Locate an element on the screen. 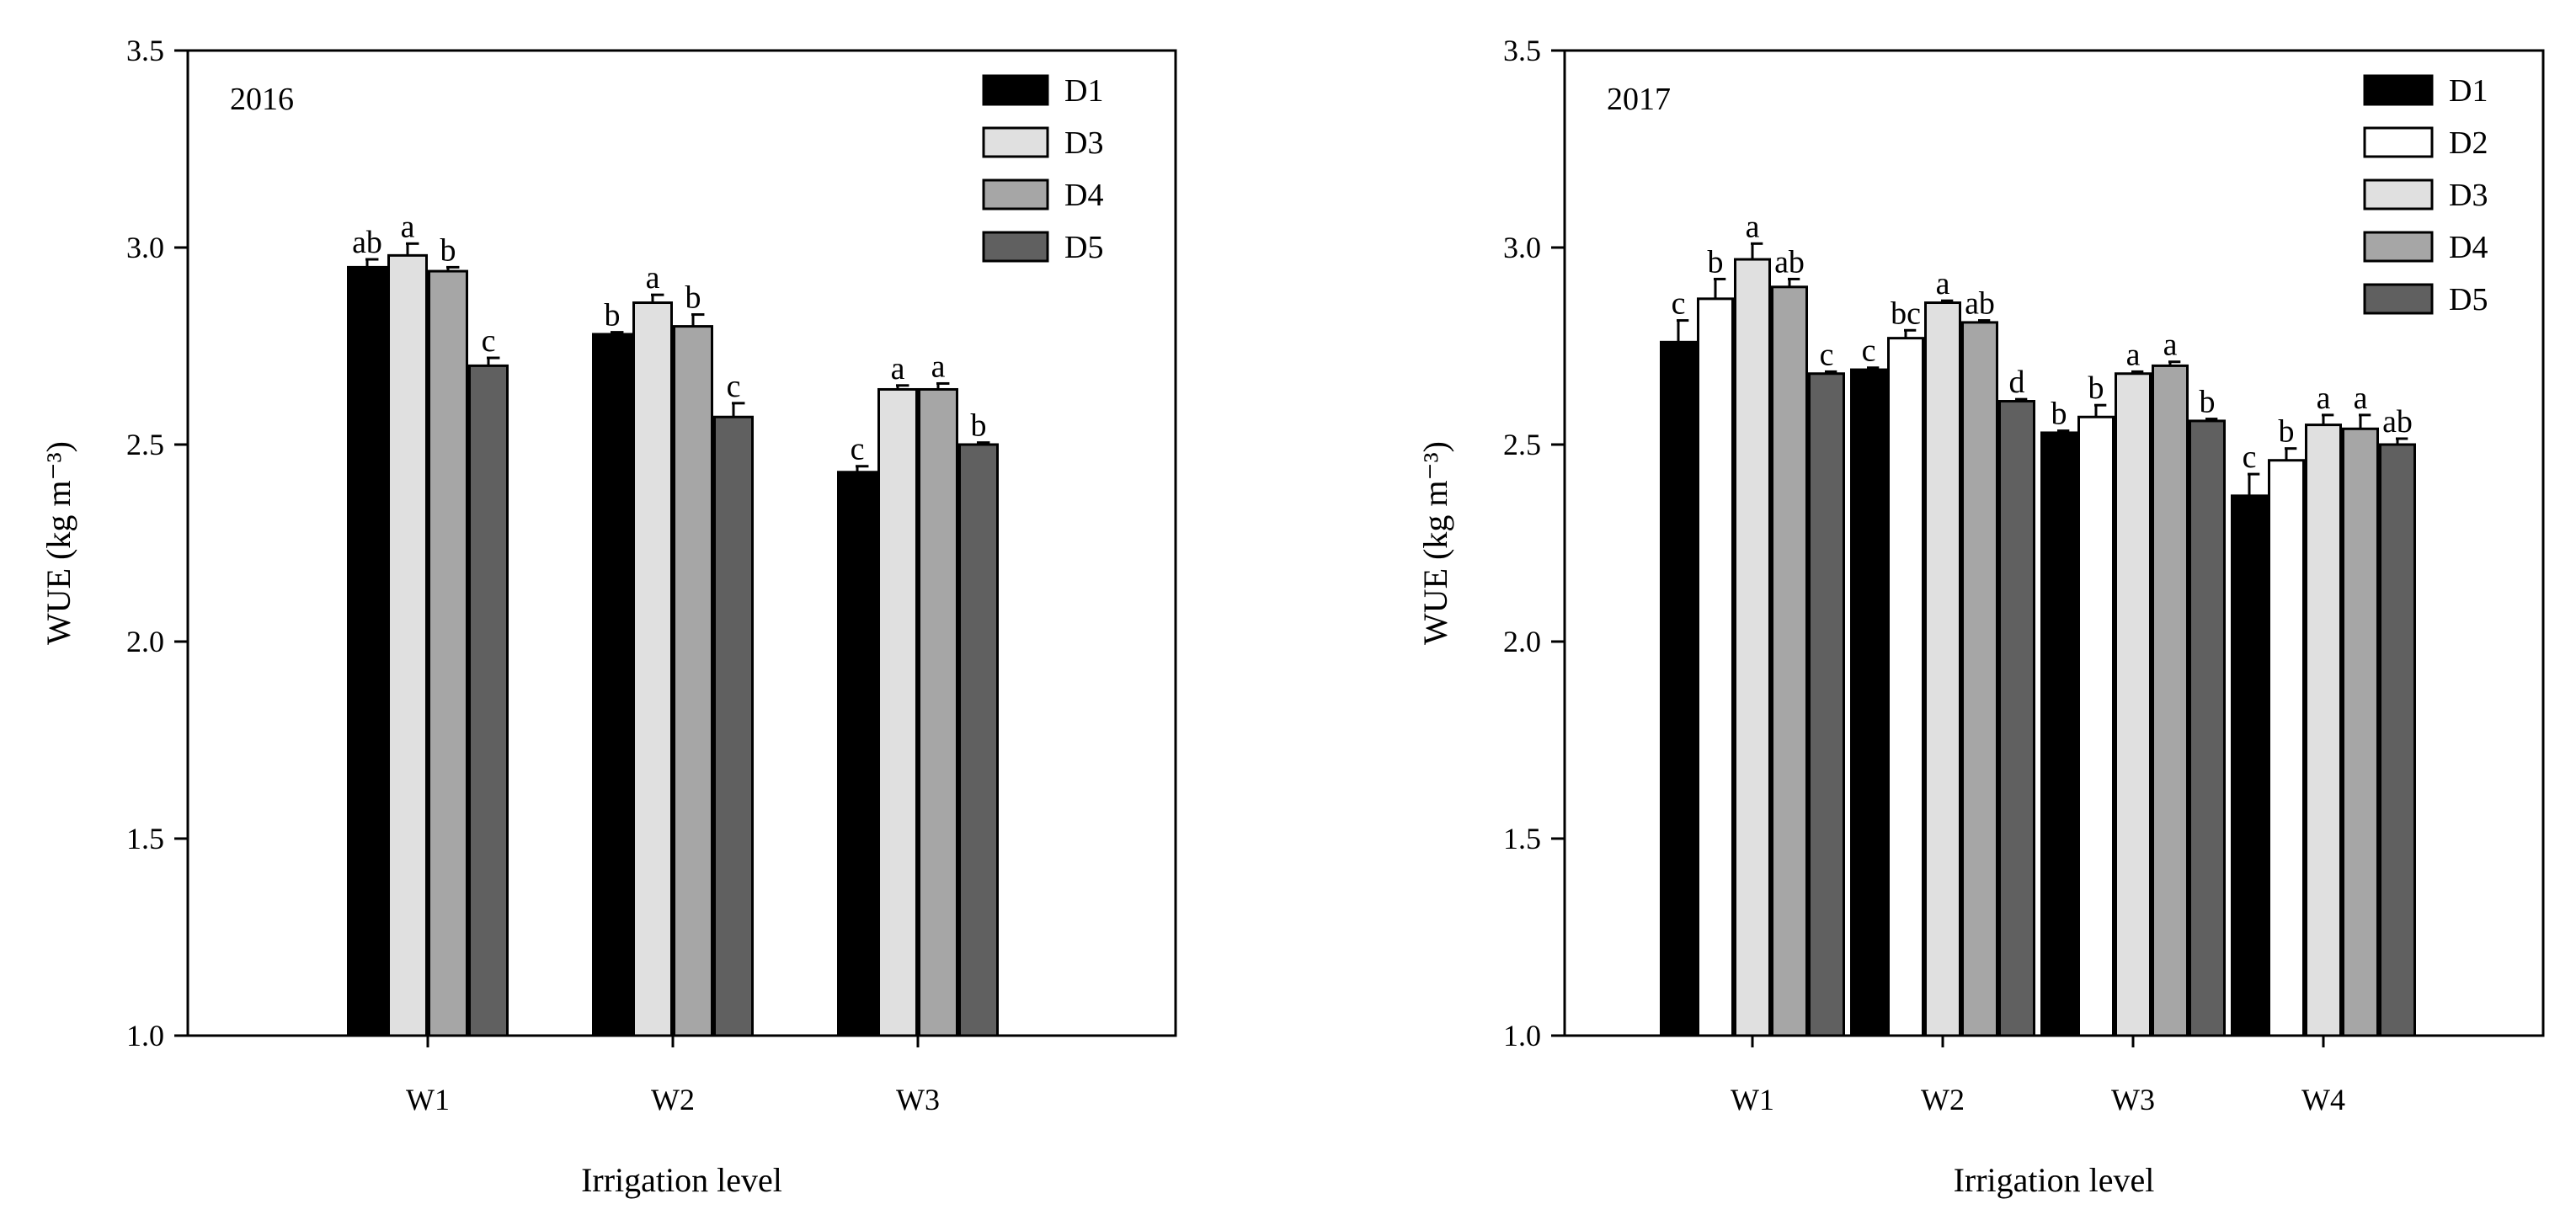  bar-D3-W4 is located at coordinates (2323, 730).